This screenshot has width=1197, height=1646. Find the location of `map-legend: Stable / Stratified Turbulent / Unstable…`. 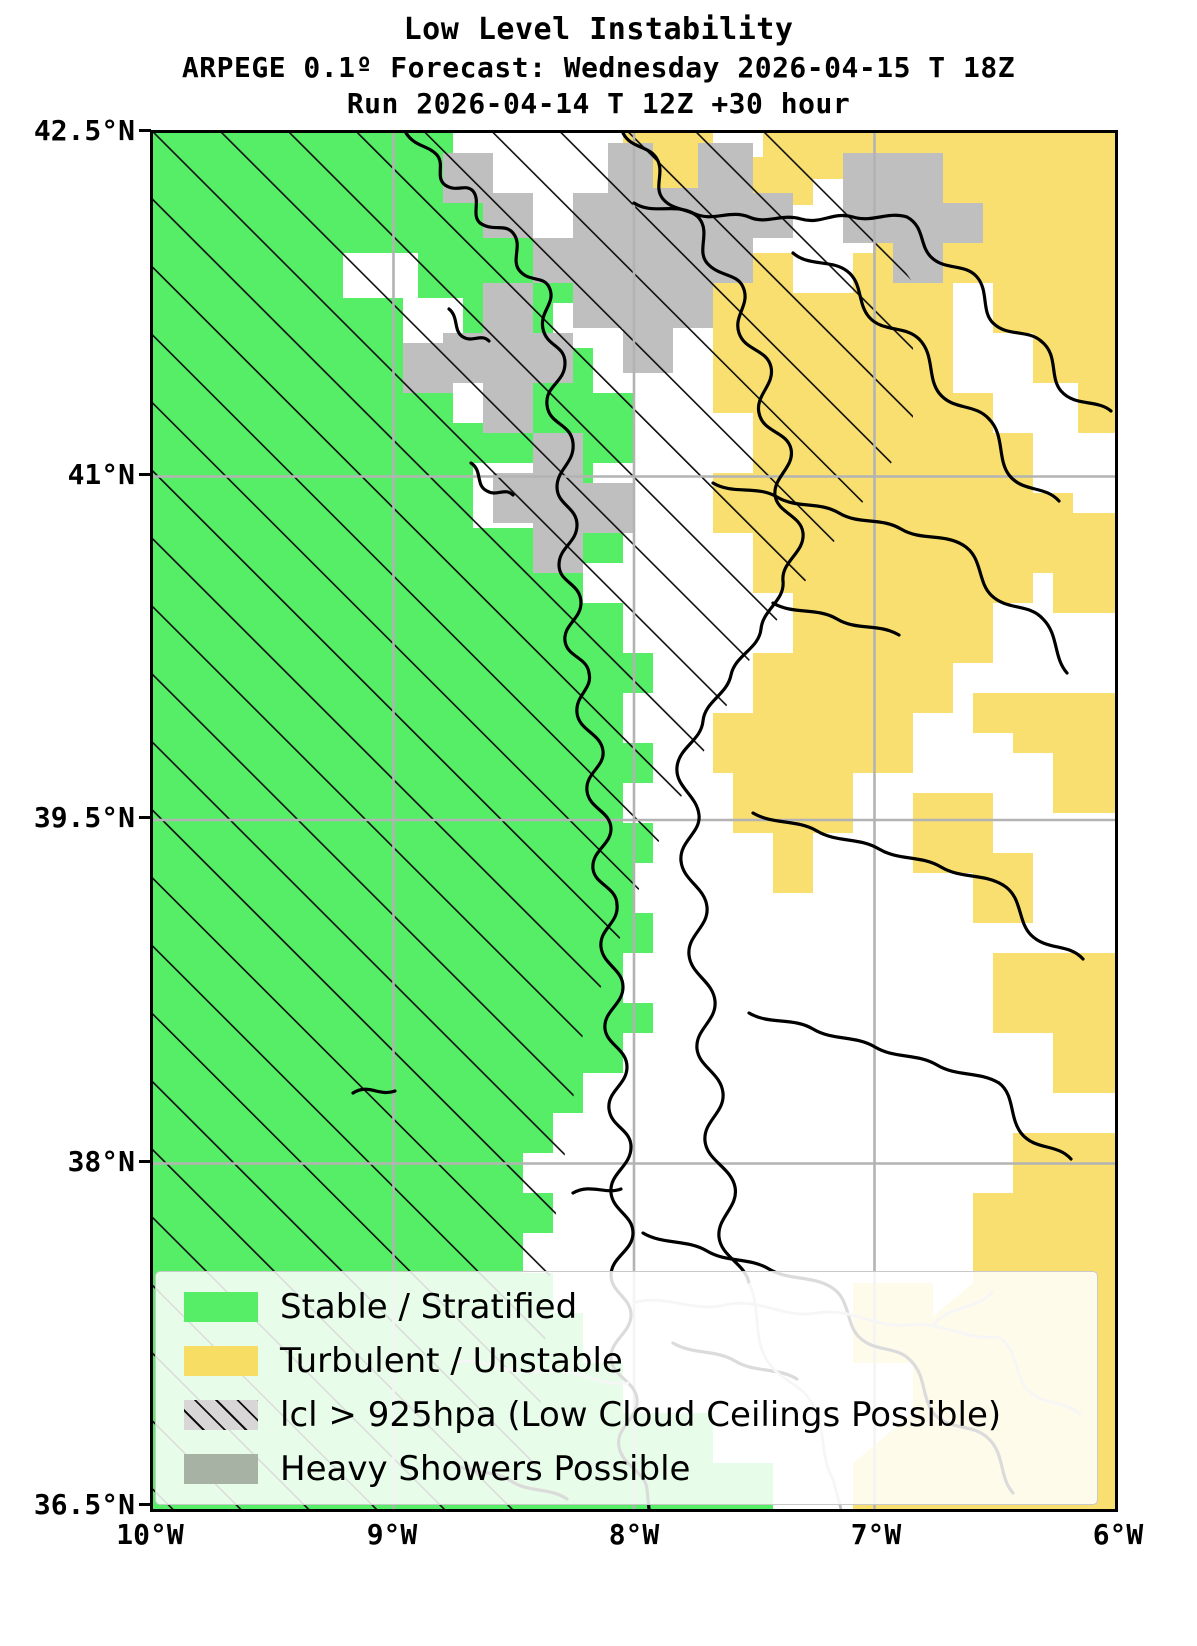

map-legend: Stable / Stratified Turbulent / Unstable… is located at coordinates (626, 1388).